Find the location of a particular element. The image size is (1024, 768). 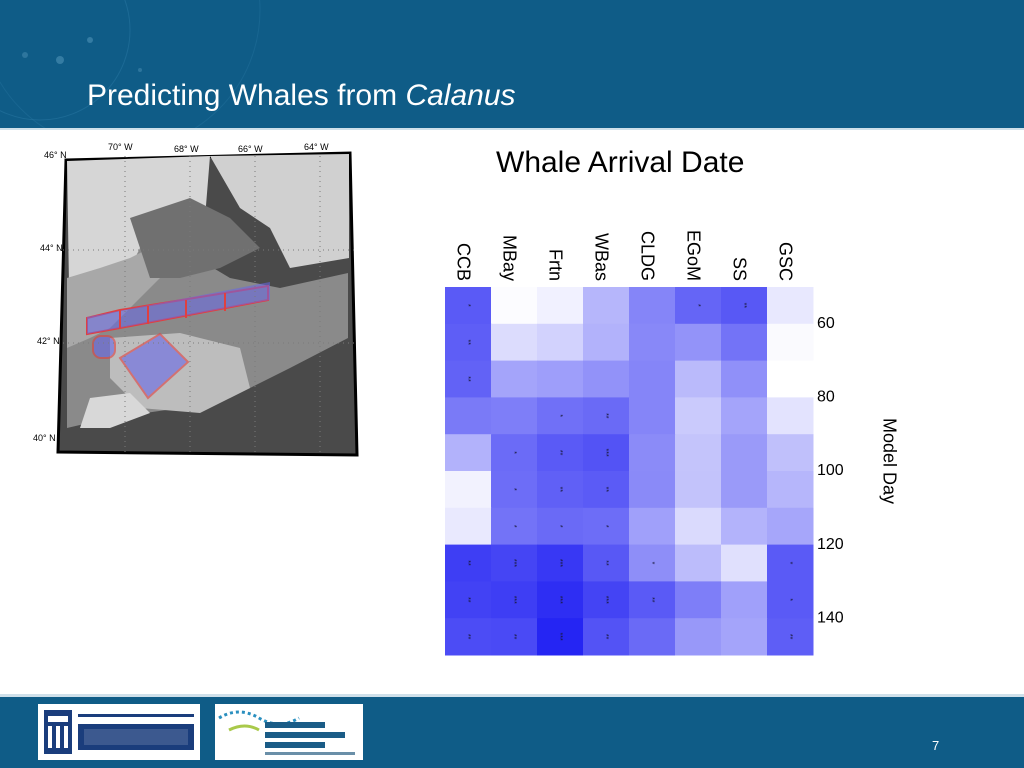

y-tick-label: 80 is located at coordinates (826, 397).